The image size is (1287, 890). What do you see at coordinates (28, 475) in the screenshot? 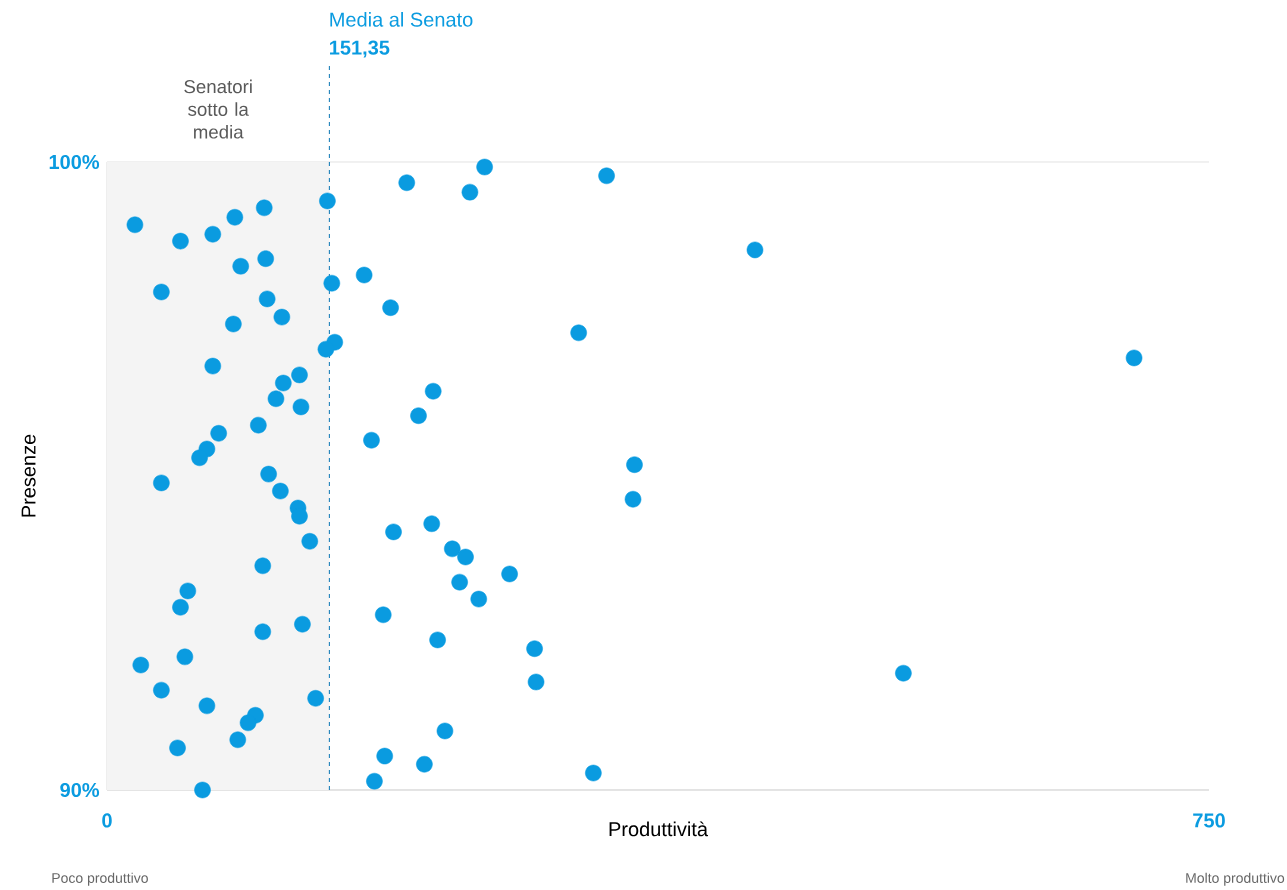
I see `y-axis-title: Presenze` at bounding box center [28, 475].